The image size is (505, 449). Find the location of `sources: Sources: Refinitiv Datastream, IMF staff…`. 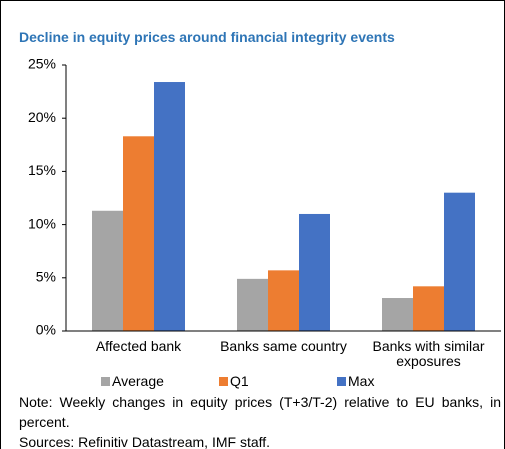

sources: Sources: Refinitiv Datastream, IMF staff… is located at coordinates (145, 441).